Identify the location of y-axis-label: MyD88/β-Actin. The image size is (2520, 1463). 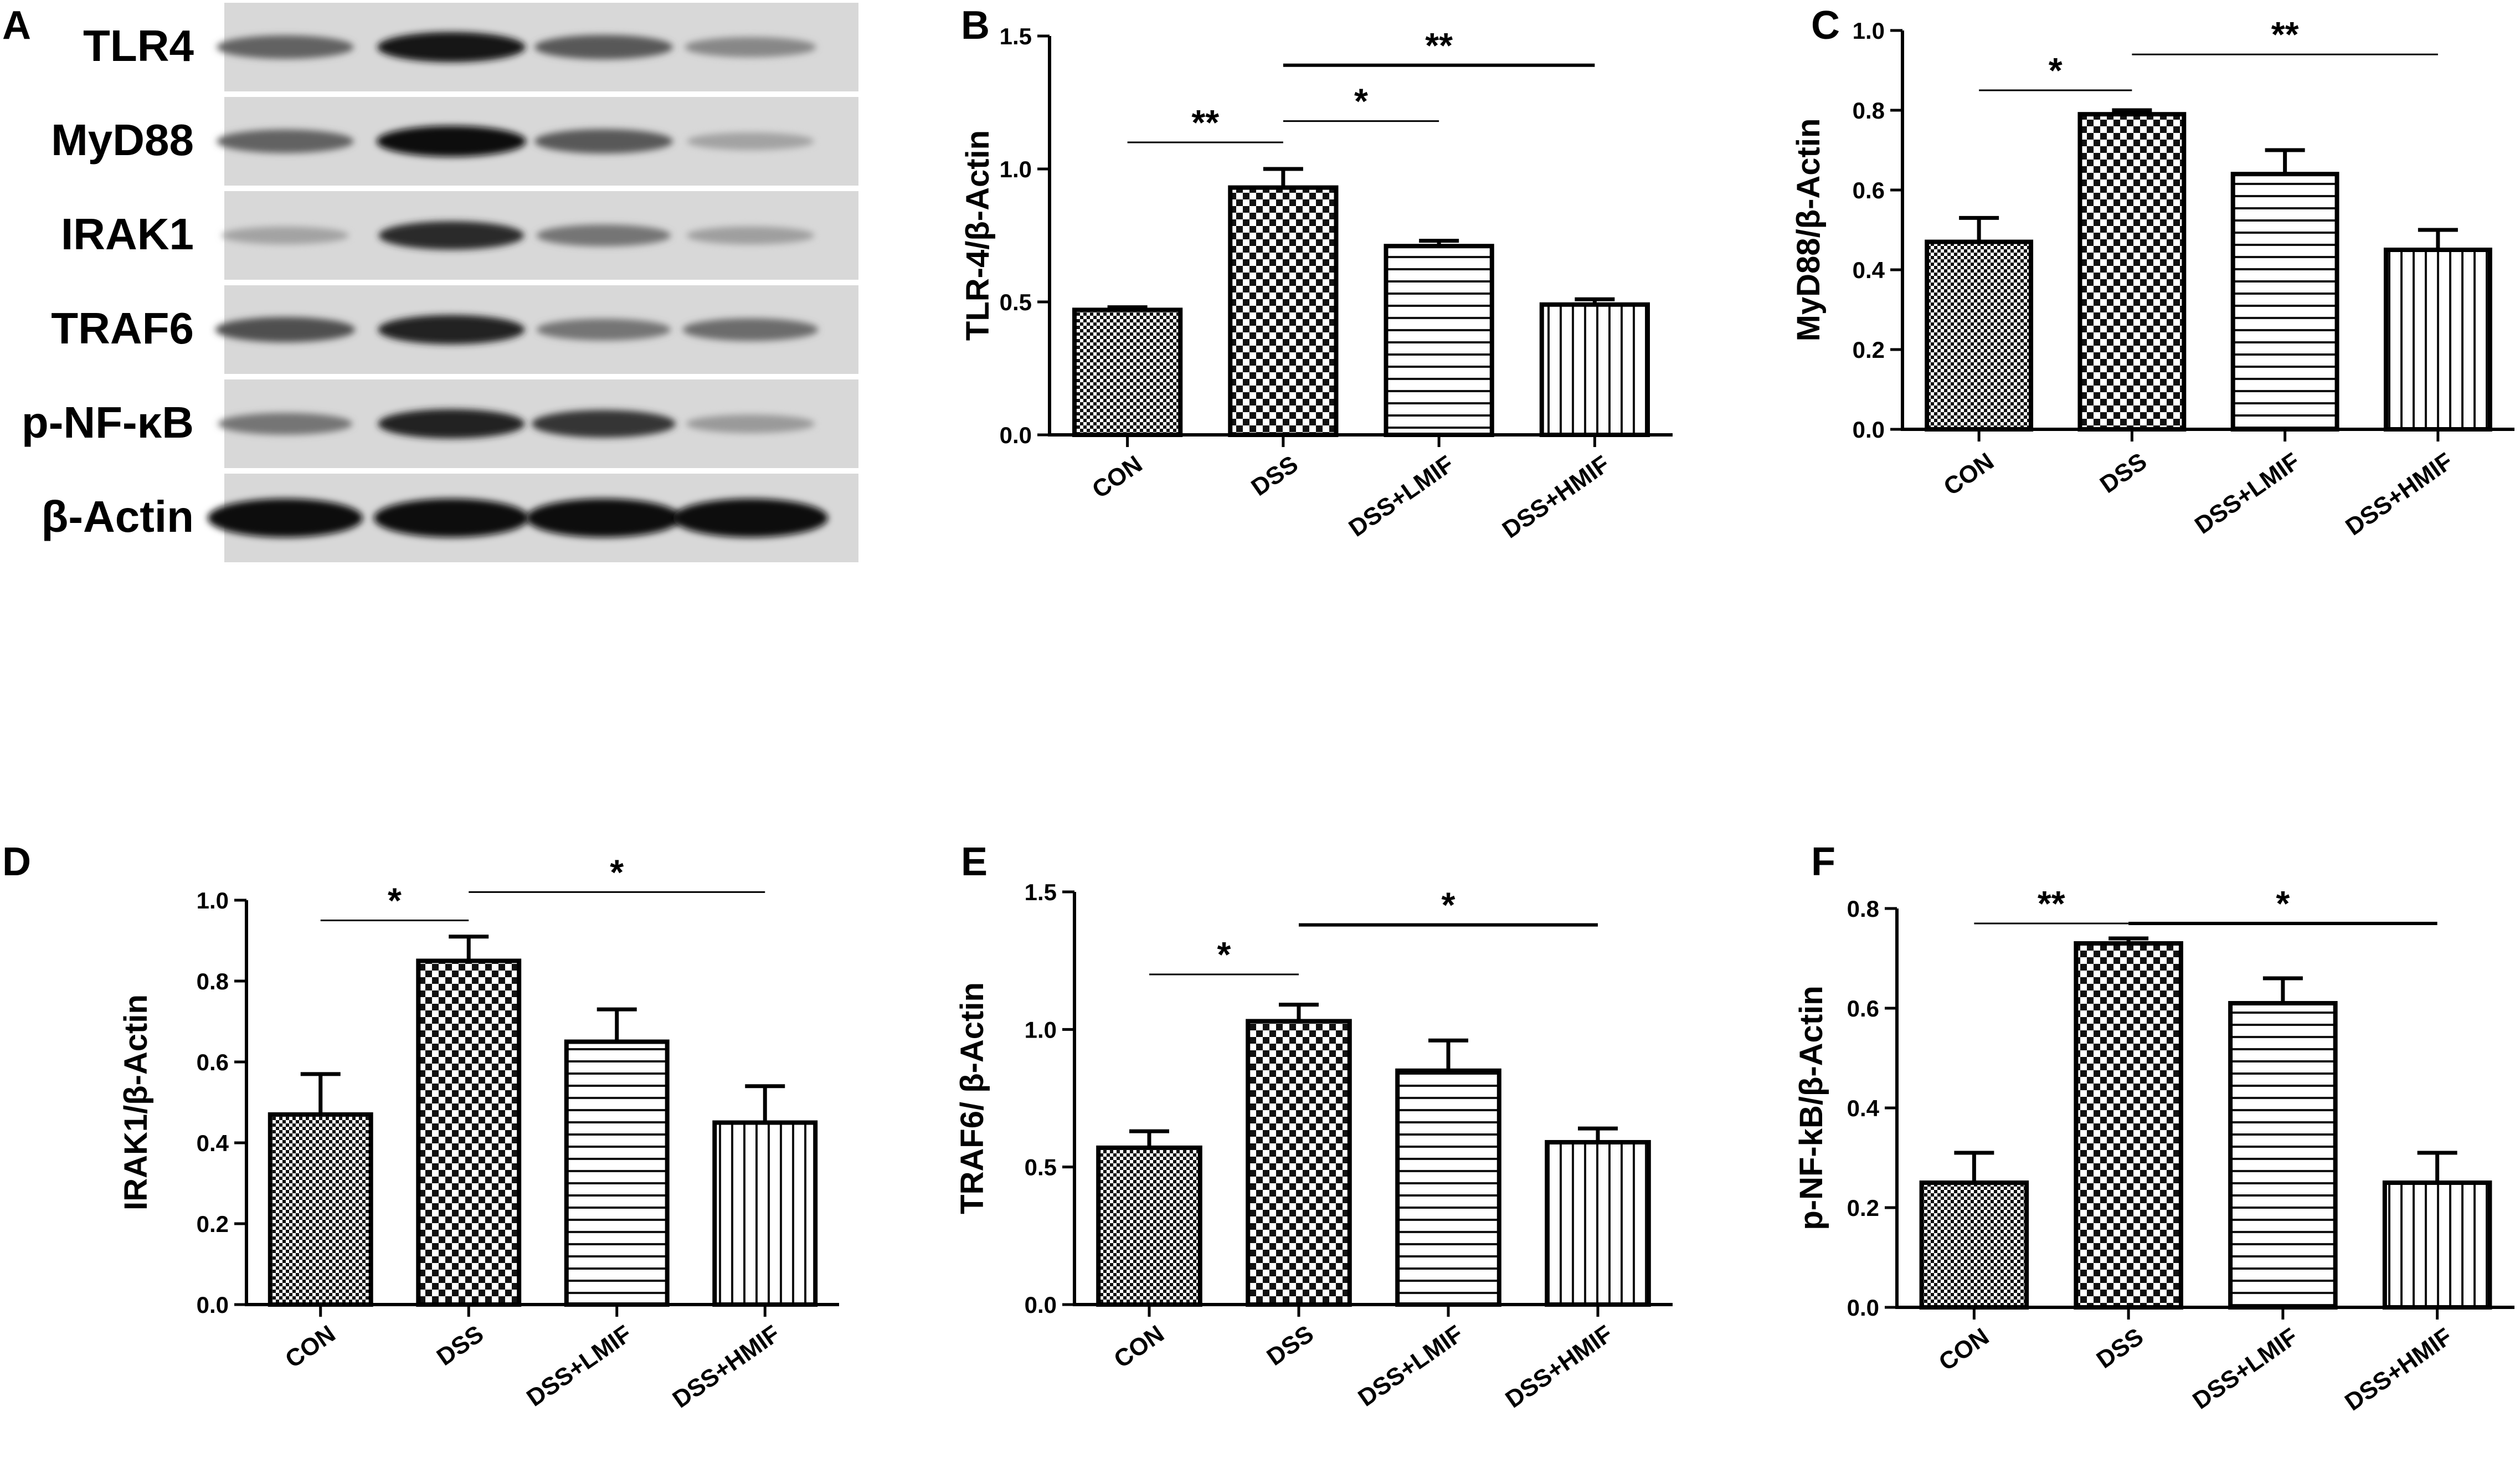
(1809, 230).